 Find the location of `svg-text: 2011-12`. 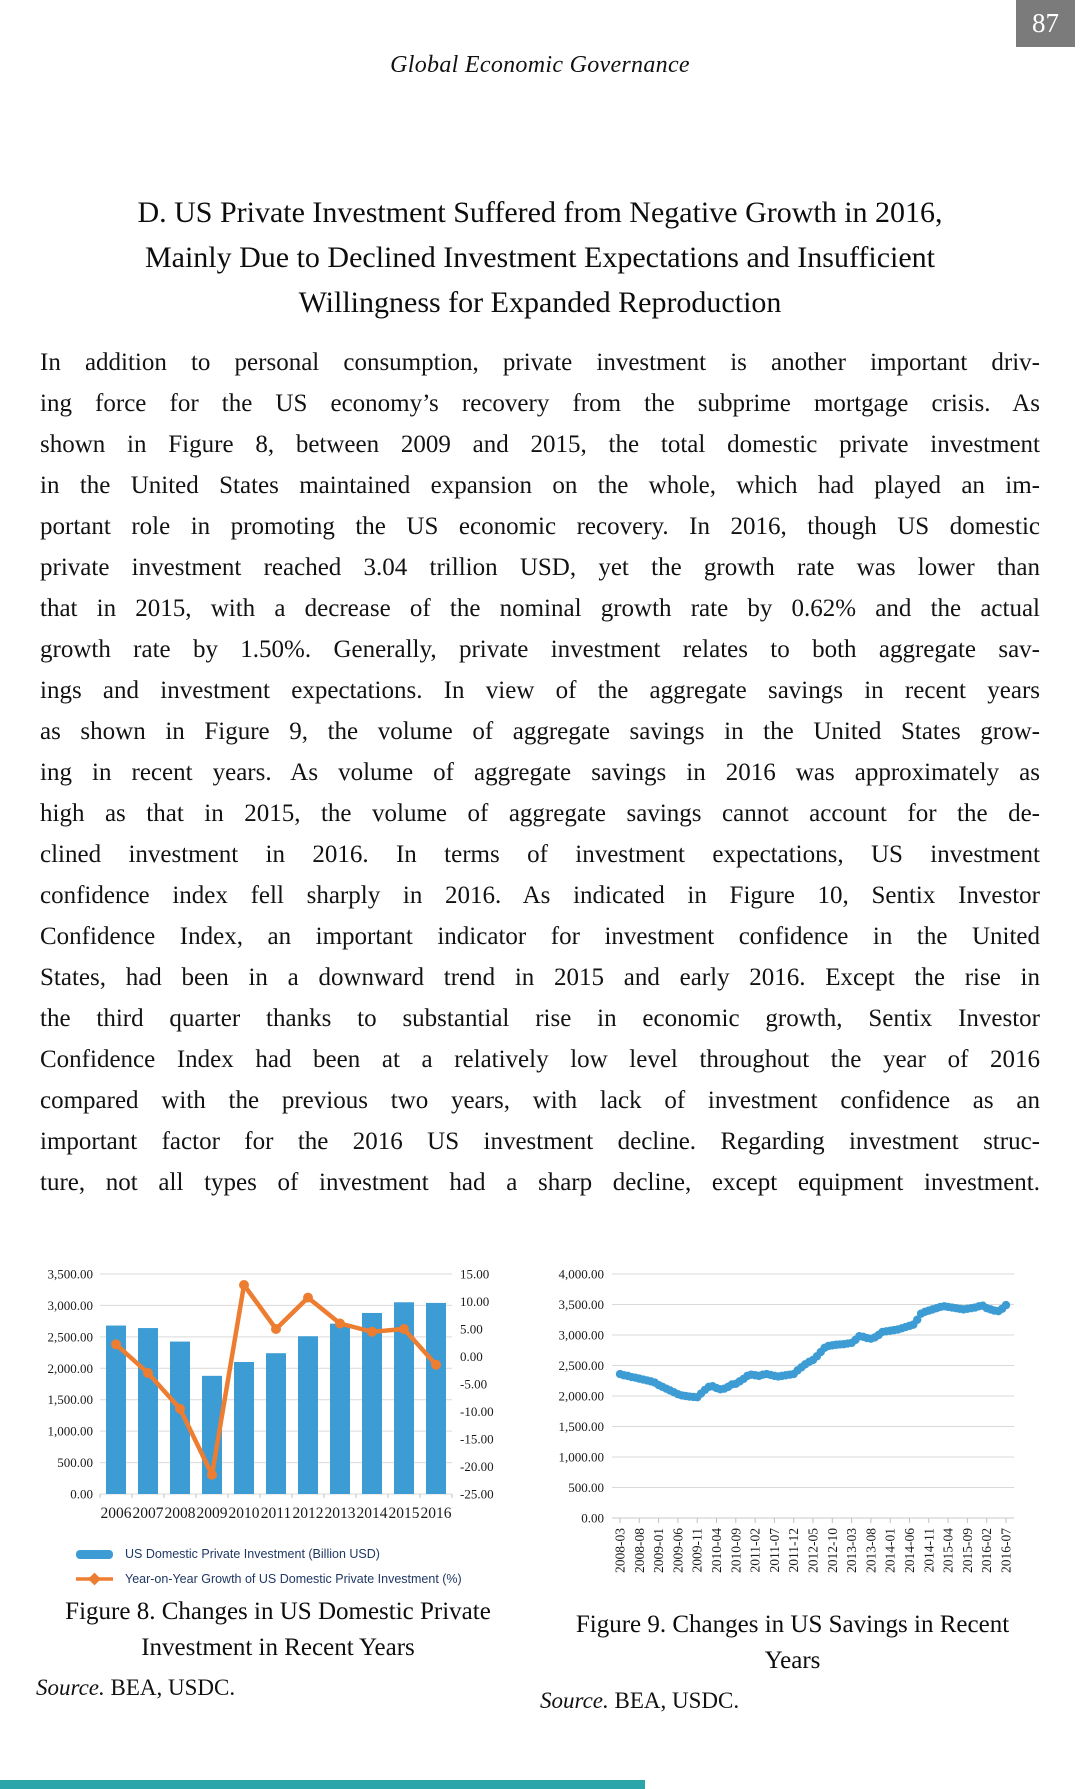

svg-text: 2011-12 is located at coordinates (793, 1550).